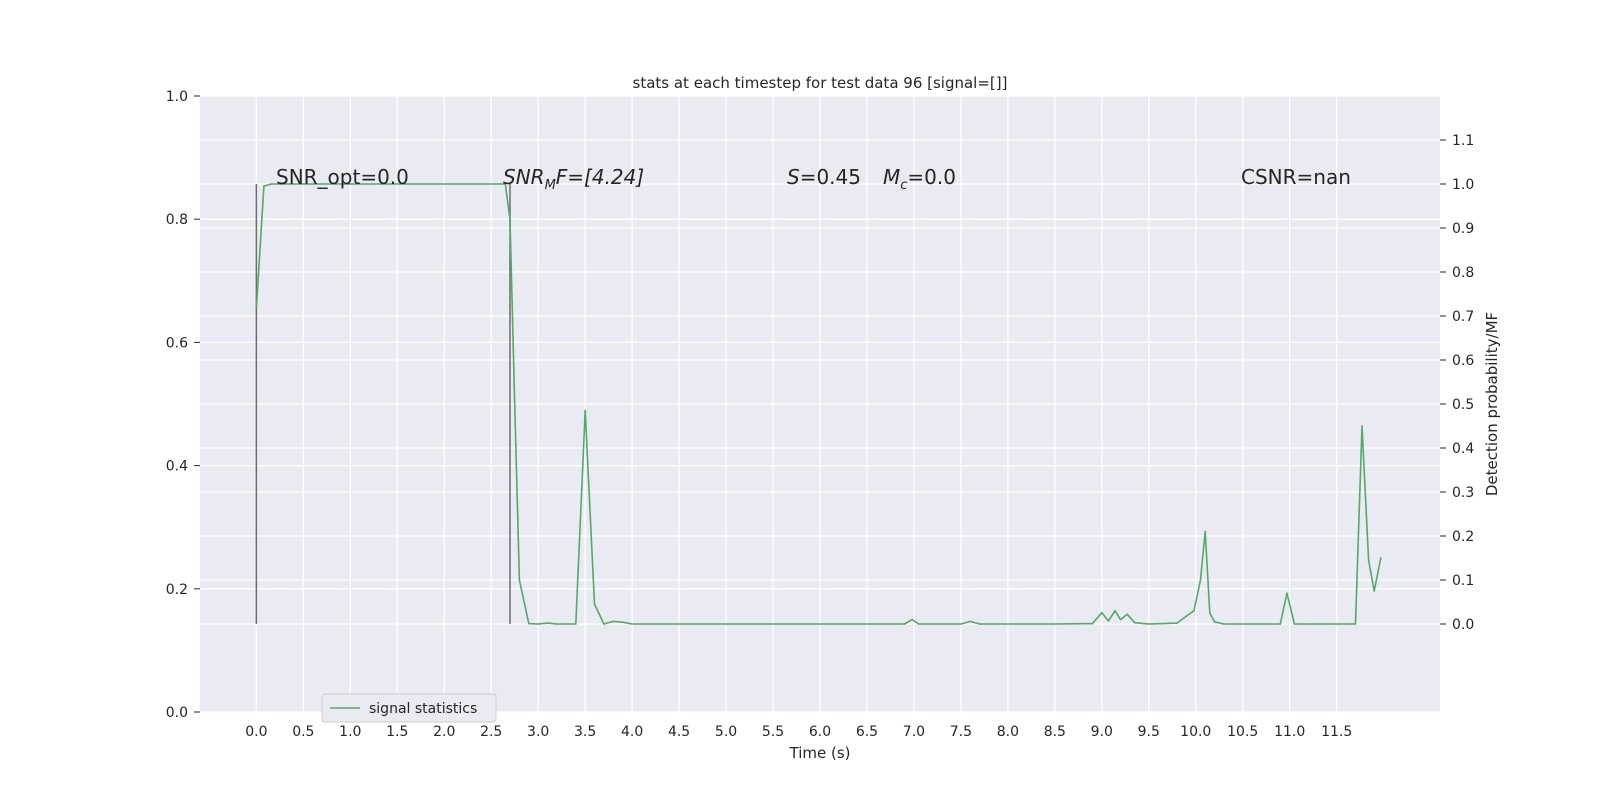  Describe the element at coordinates (1463, 625) in the screenshot. I see `y-right-tick-label: 0.0` at that location.